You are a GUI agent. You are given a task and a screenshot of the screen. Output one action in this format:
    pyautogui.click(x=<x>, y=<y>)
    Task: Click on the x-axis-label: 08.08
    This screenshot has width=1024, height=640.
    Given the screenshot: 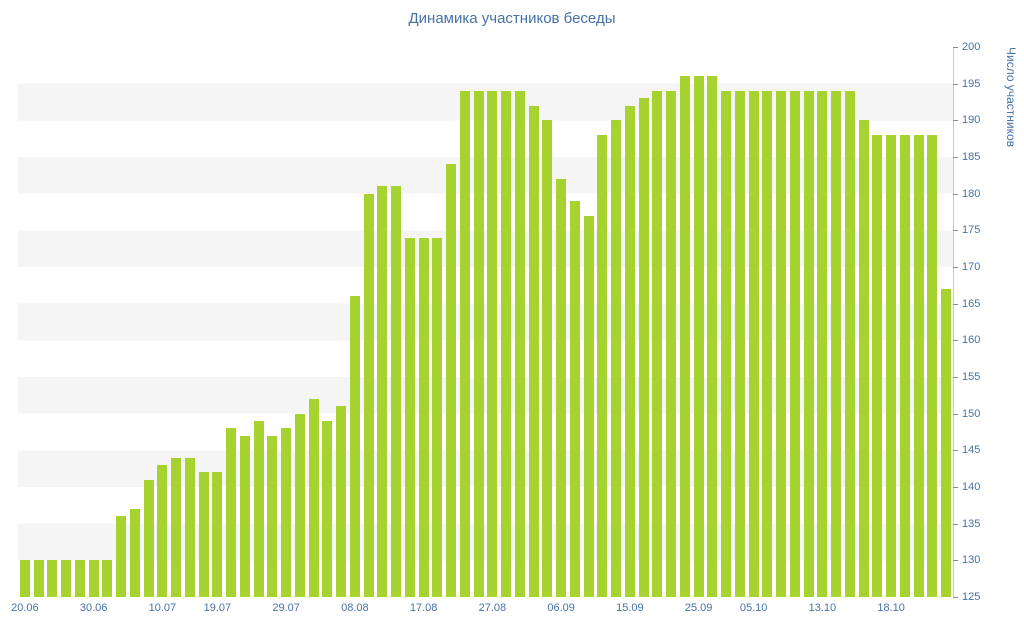 What is the action you would take?
    pyautogui.click(x=355, y=608)
    